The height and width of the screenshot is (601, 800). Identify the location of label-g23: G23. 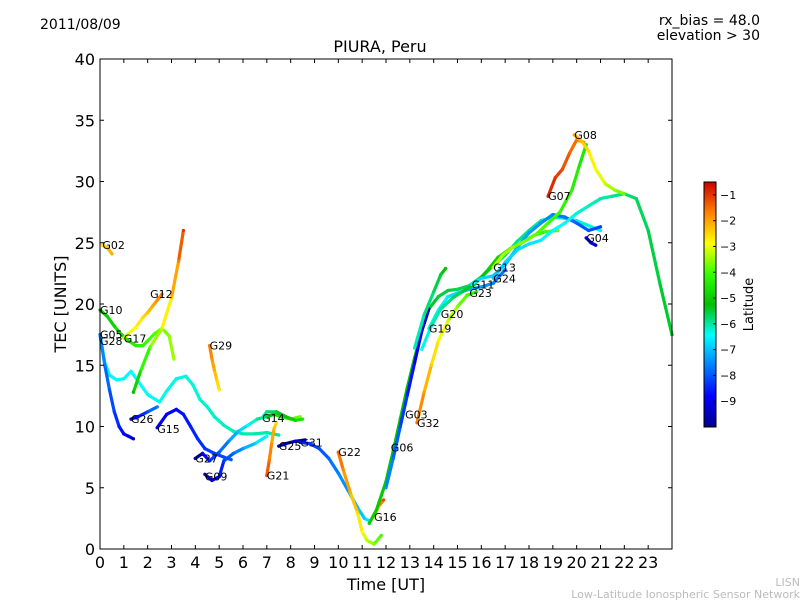
(480, 293).